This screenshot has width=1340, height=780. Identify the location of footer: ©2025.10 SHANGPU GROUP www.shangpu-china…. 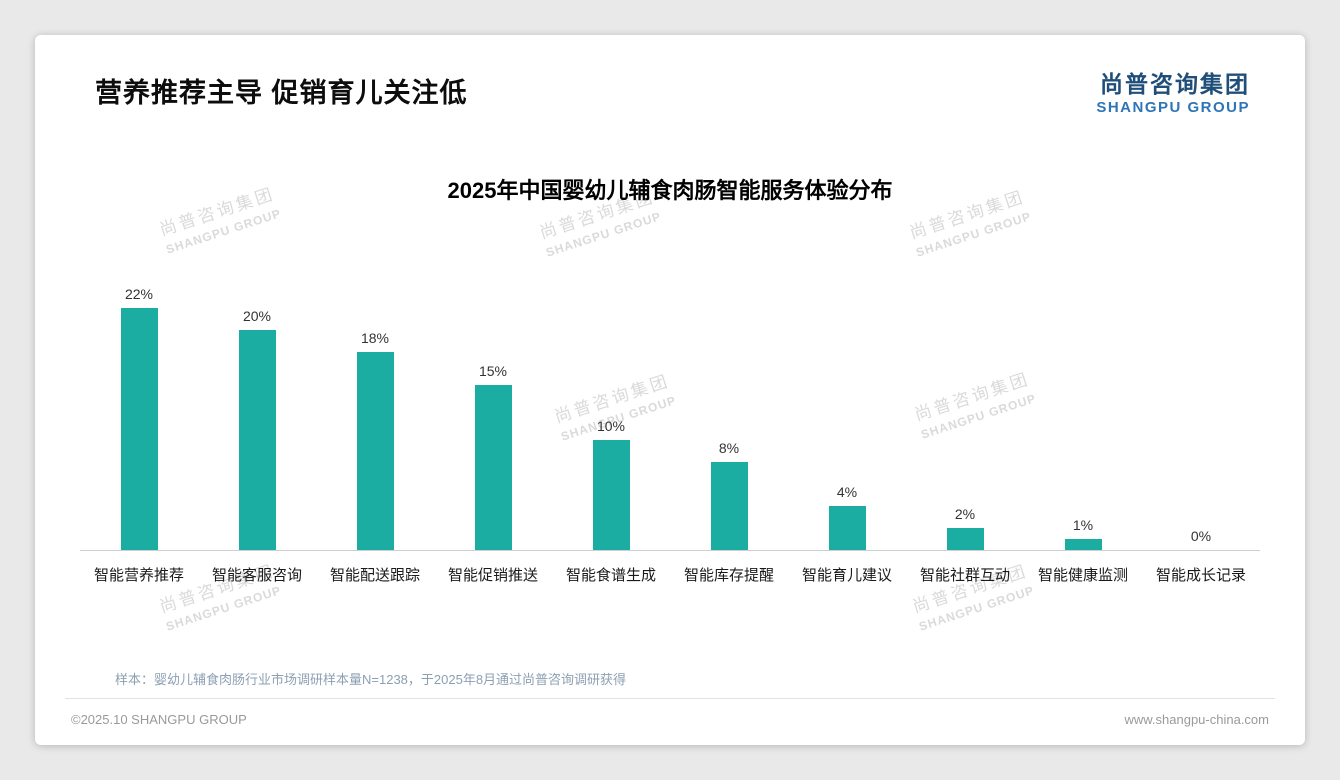
(670, 721).